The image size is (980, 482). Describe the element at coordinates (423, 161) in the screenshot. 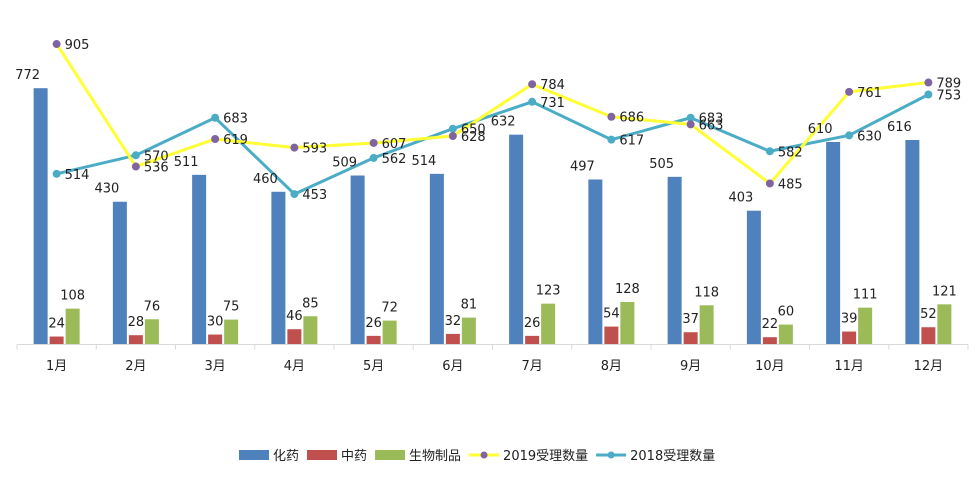

I see `bar-label-1-6: 514` at that location.